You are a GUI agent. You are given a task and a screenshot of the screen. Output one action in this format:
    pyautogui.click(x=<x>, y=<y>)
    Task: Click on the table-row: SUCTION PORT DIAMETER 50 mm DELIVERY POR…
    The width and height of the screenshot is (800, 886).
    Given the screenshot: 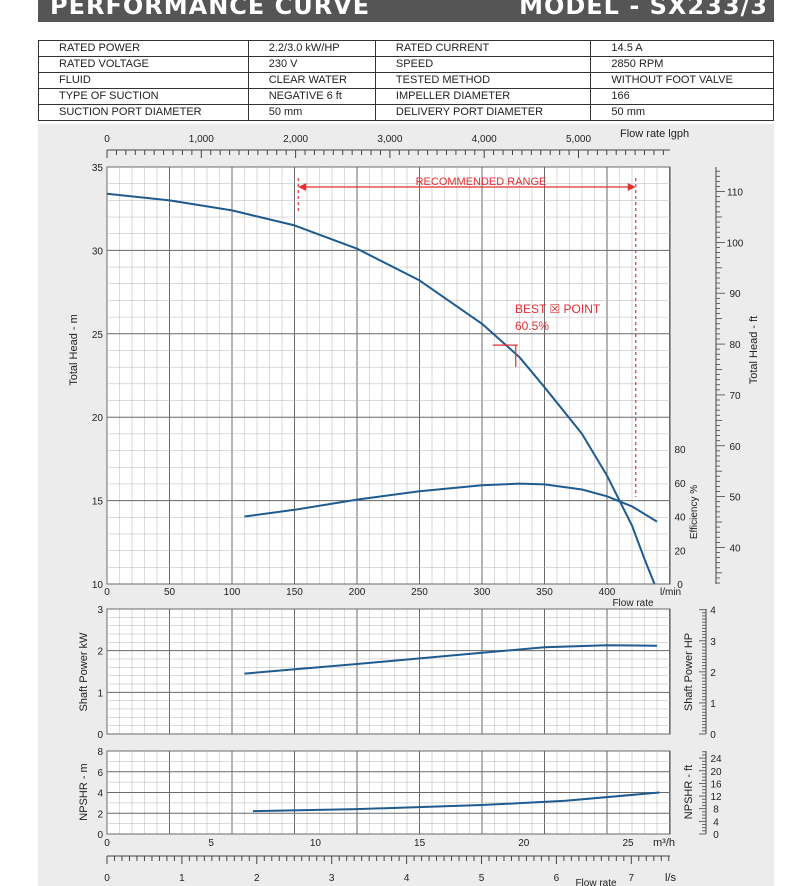 What is the action you would take?
    pyautogui.click(x=406, y=112)
    